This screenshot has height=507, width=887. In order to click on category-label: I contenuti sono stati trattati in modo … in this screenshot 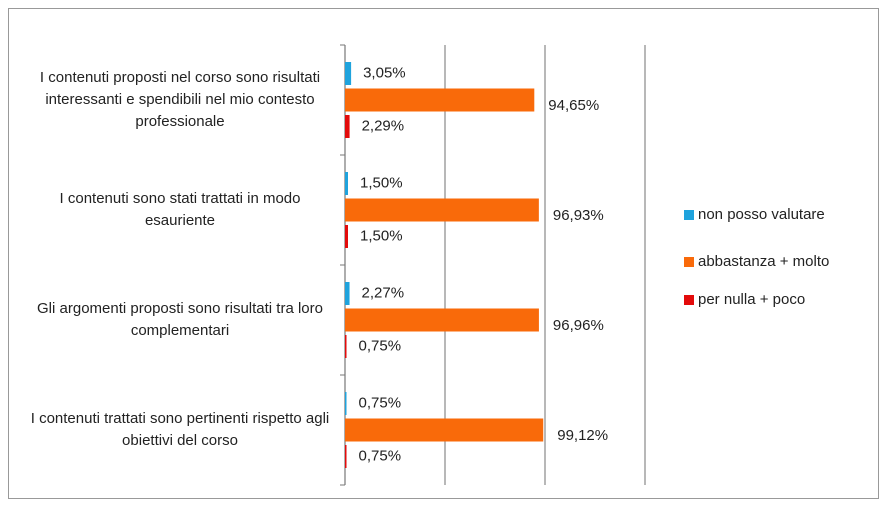, I will do `click(180, 209)`.